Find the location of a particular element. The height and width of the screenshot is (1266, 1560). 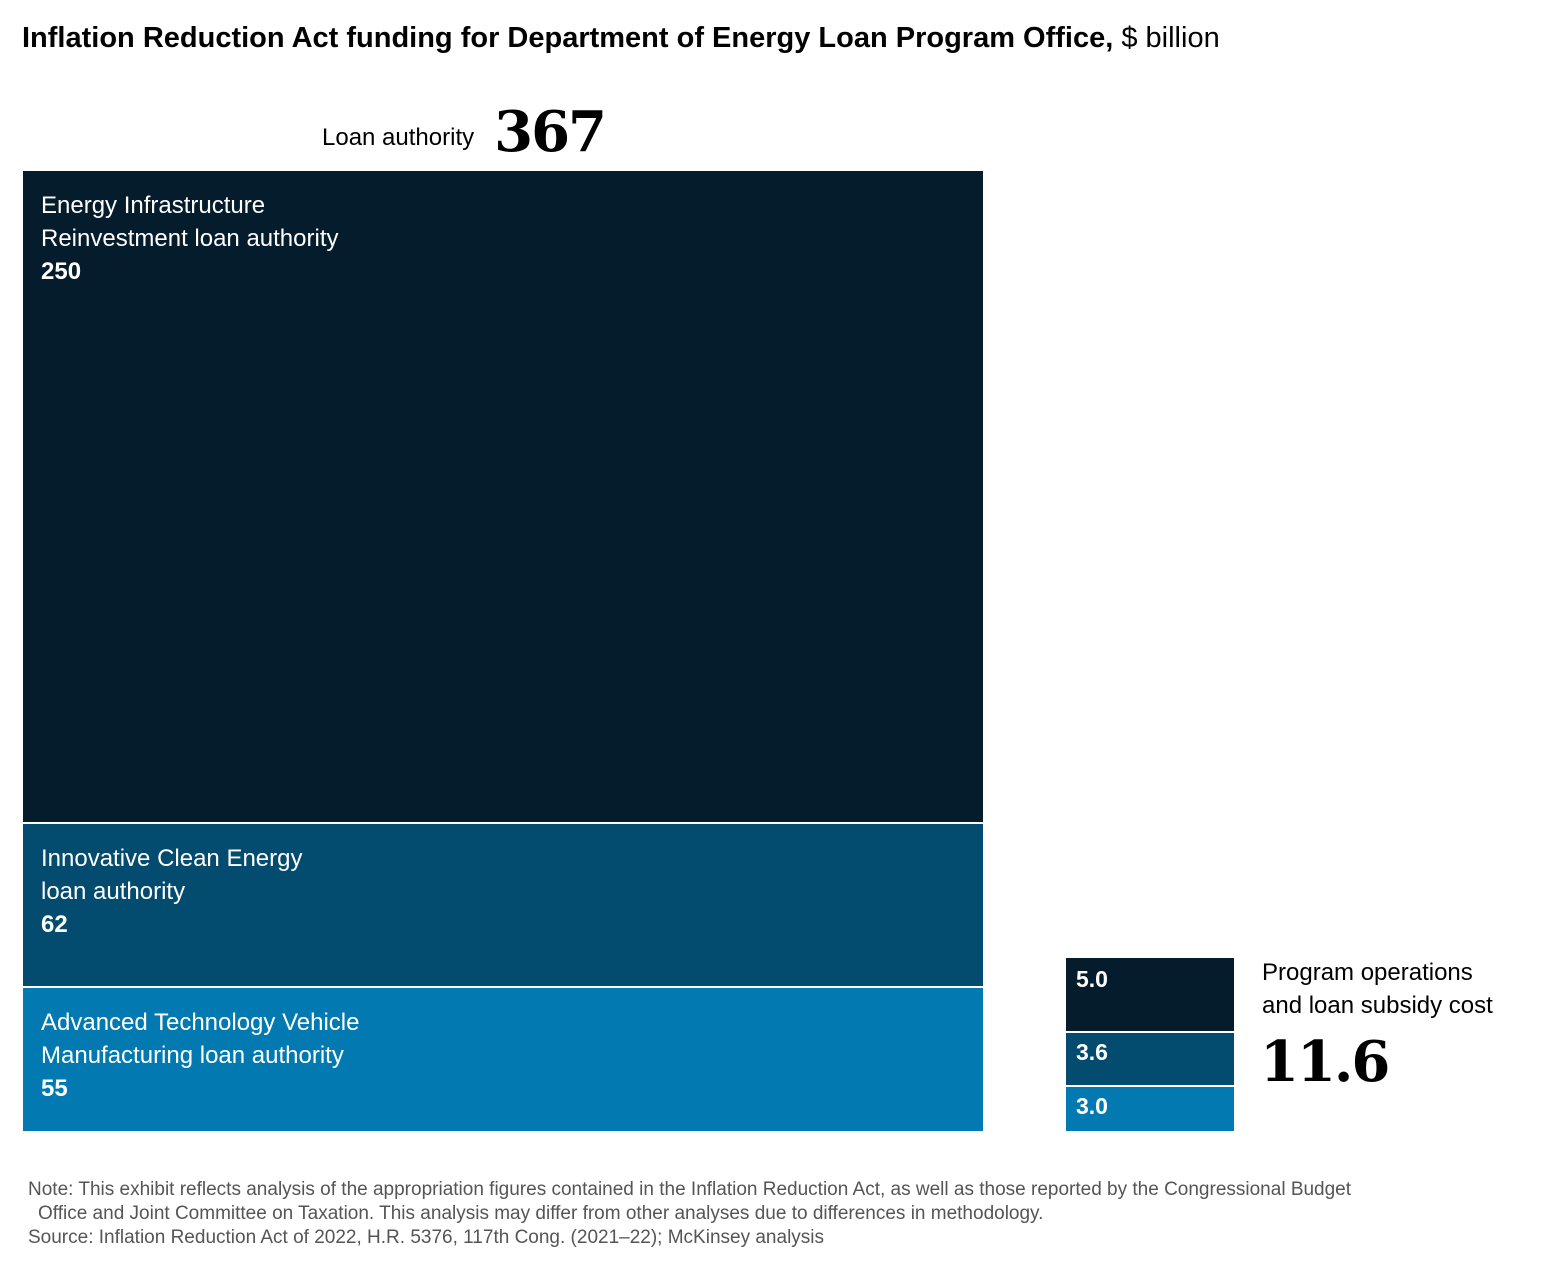

program-operations-line2: and loan subsidy cost is located at coordinates (1377, 1005).